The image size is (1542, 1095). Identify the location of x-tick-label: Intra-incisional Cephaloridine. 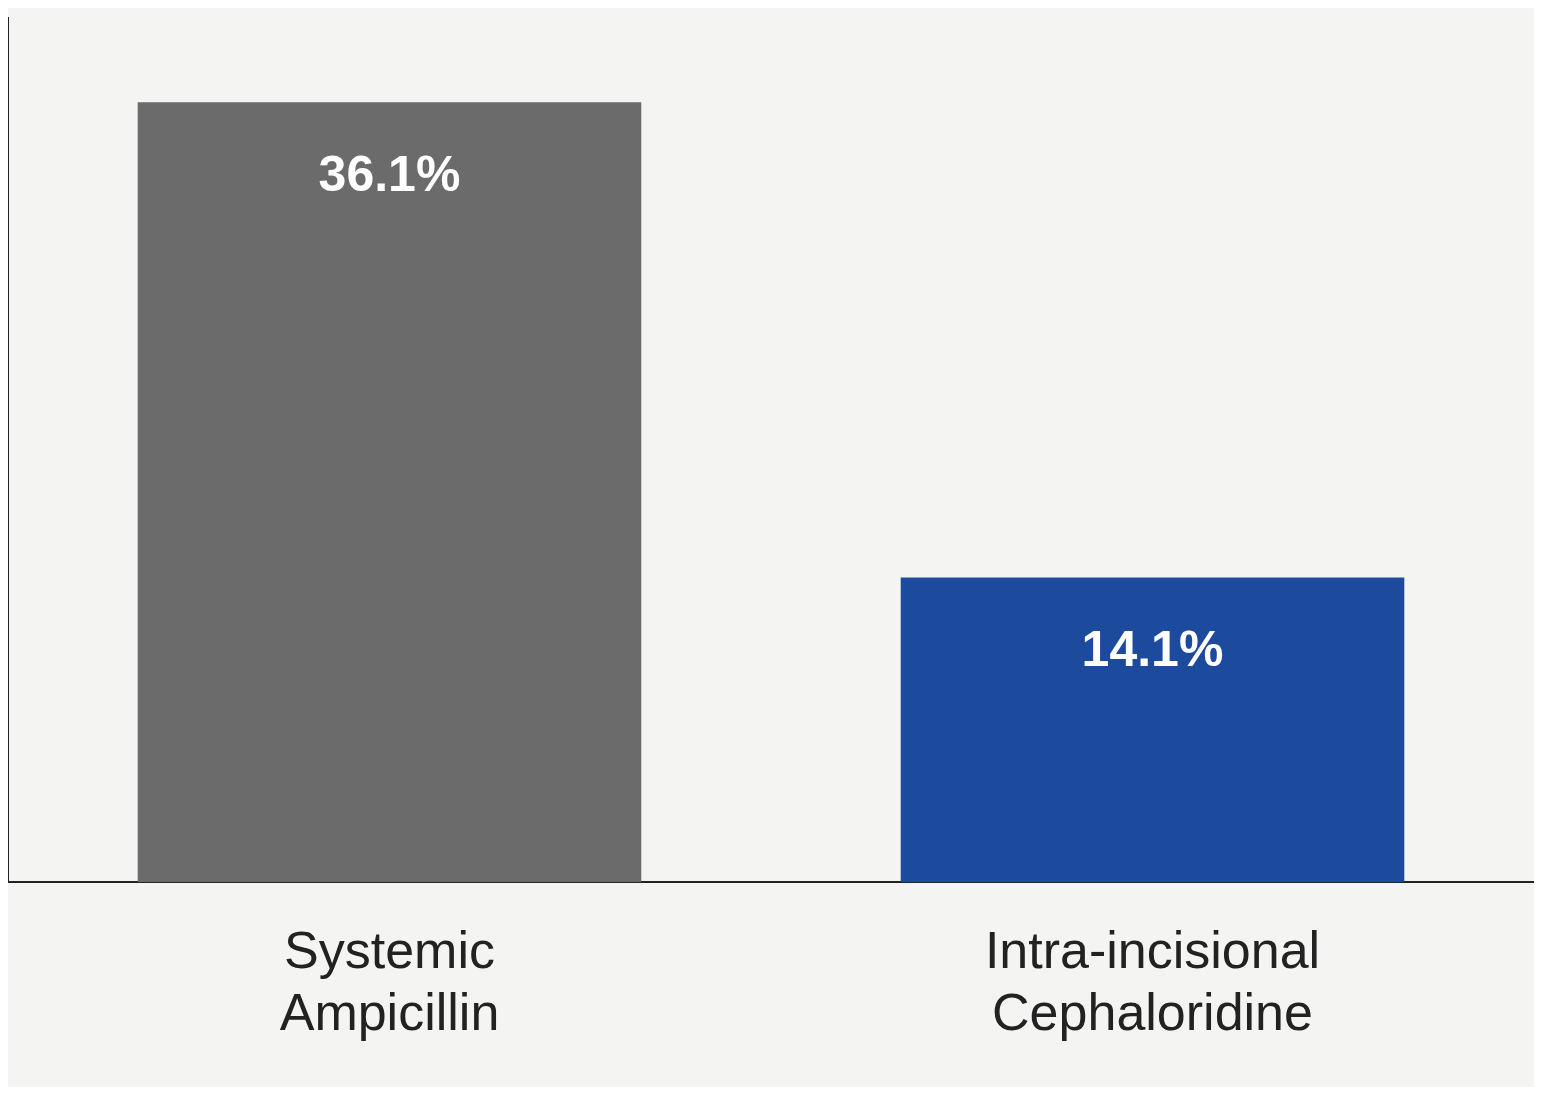
(1152, 981).